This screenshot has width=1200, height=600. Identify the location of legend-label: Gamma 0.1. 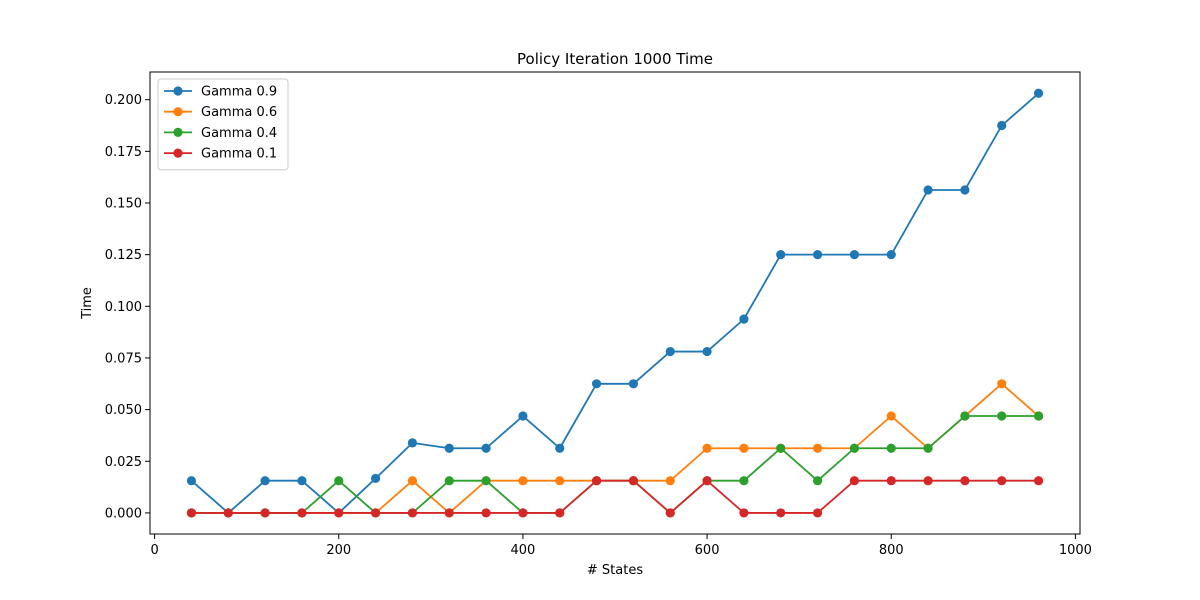
(239, 154).